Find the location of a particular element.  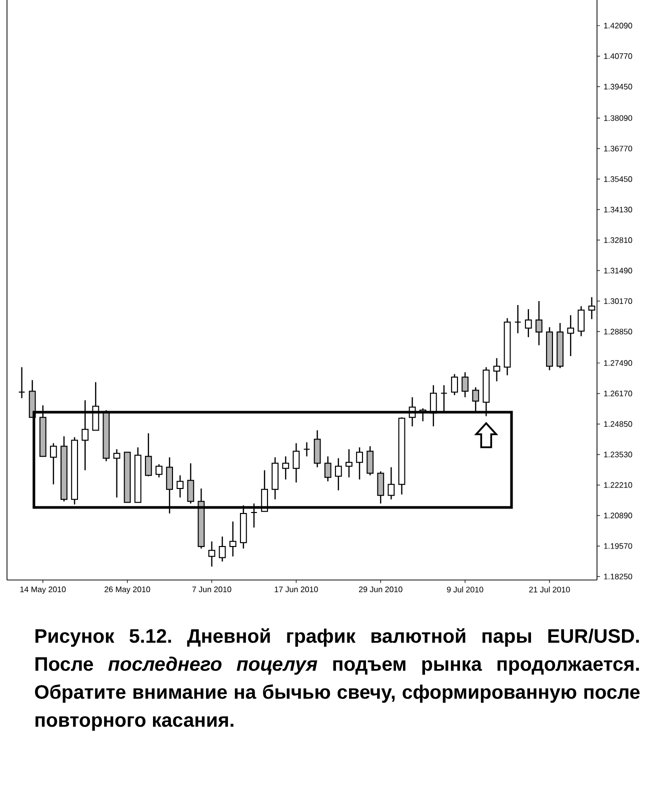

y-tick-label: 1.19570 is located at coordinates (618, 546).